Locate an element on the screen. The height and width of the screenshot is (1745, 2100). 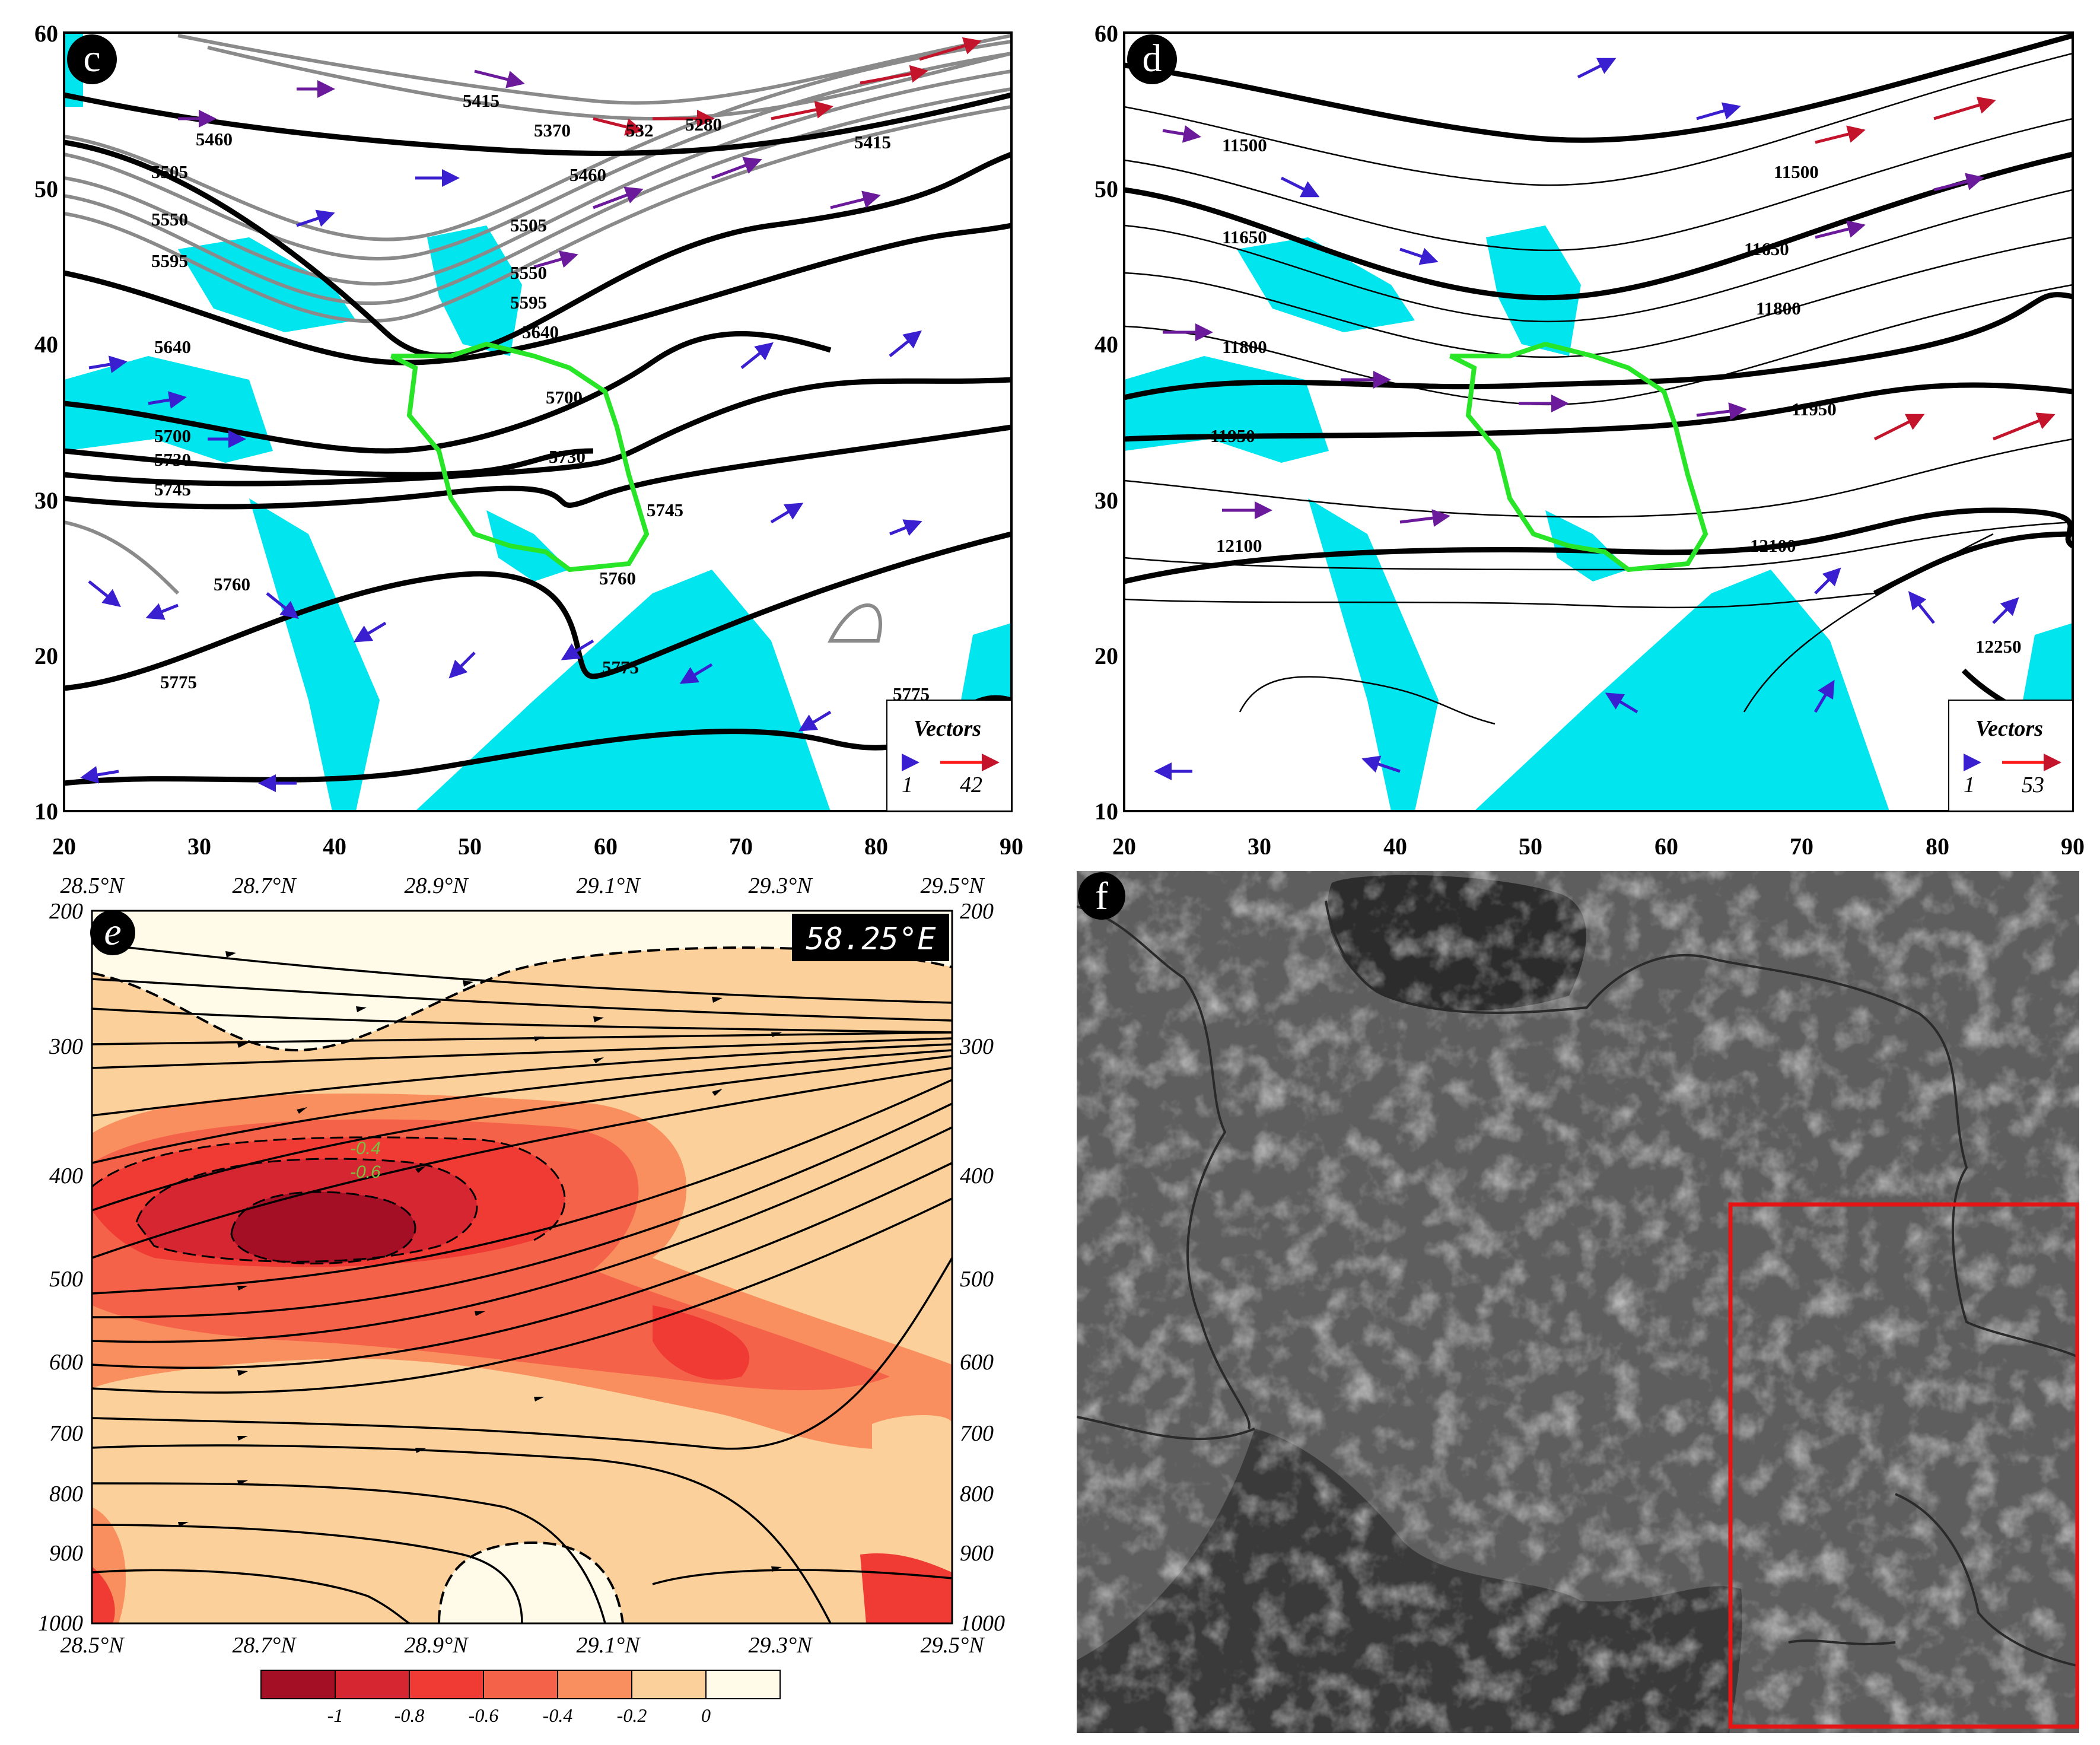
panel-letter-f: f is located at coordinates (1101, 896).